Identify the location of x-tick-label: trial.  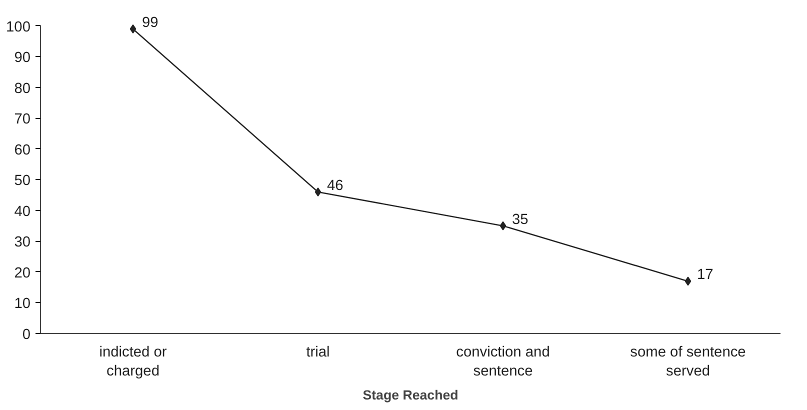
(318, 352).